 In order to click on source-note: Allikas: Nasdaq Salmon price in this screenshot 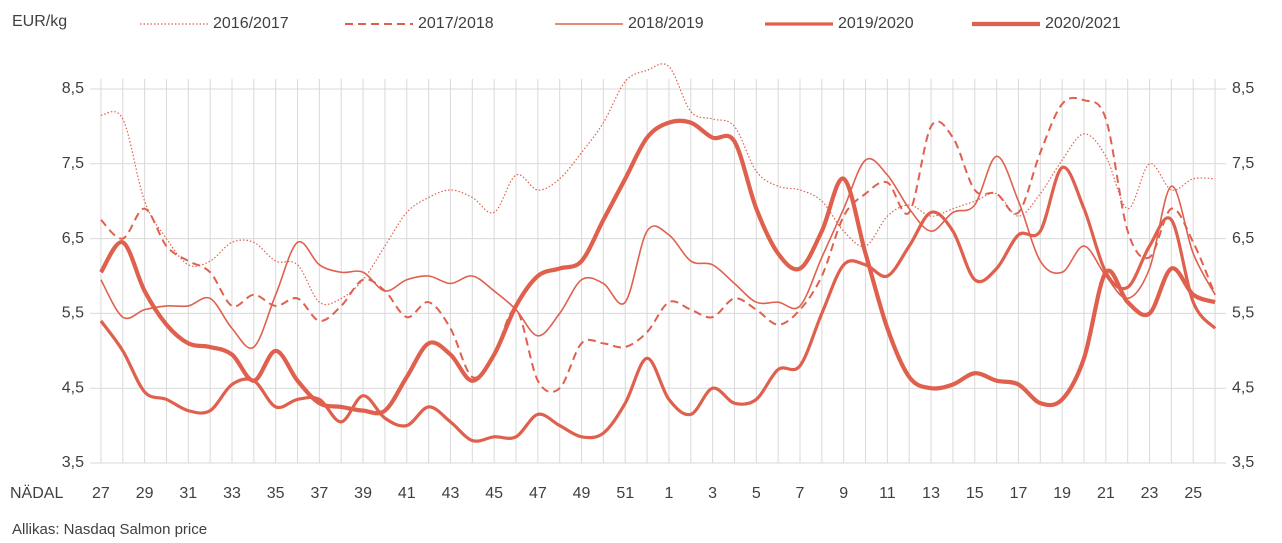, I will do `click(109, 529)`.